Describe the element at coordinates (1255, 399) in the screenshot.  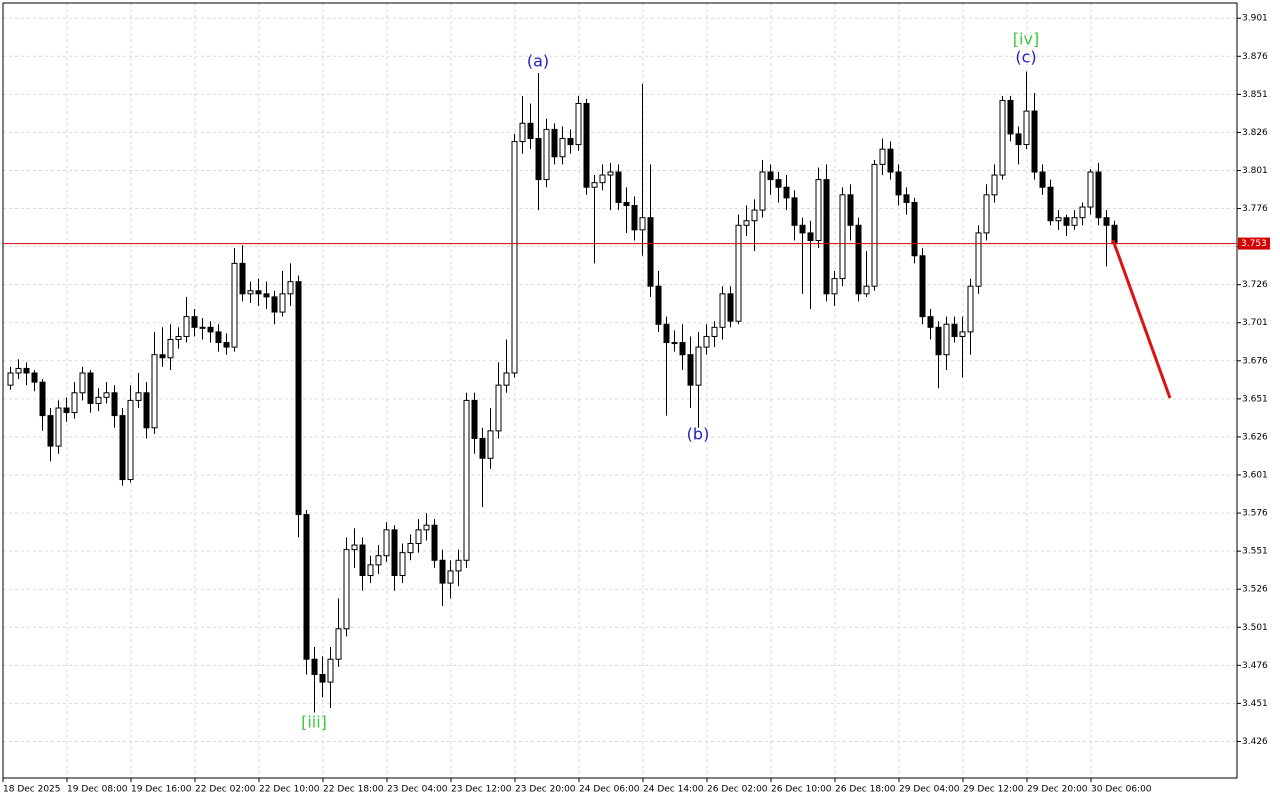
I see `y-tick-label: 3.651` at that location.